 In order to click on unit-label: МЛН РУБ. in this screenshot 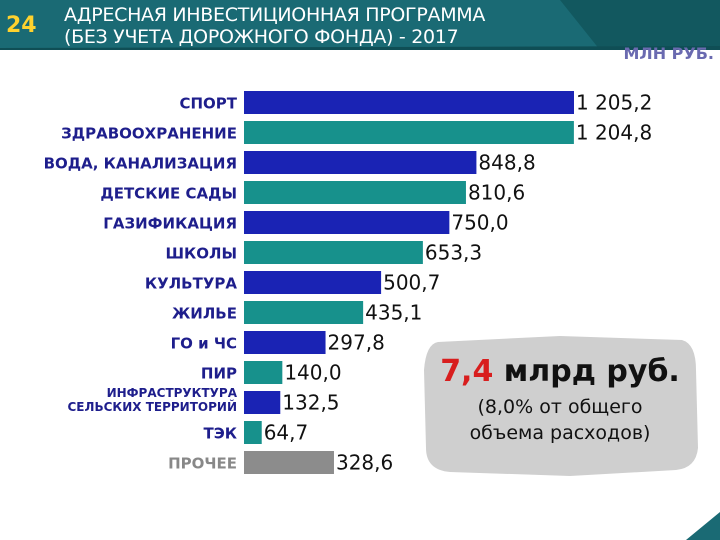, I will do `click(668, 53)`.